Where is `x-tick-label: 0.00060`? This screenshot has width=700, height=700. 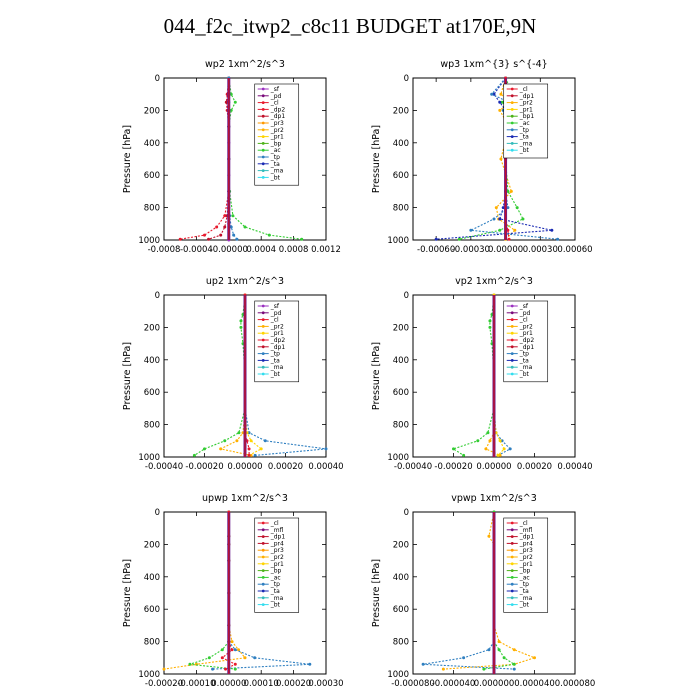 x-tick-label: 0.00060 is located at coordinates (574, 250).